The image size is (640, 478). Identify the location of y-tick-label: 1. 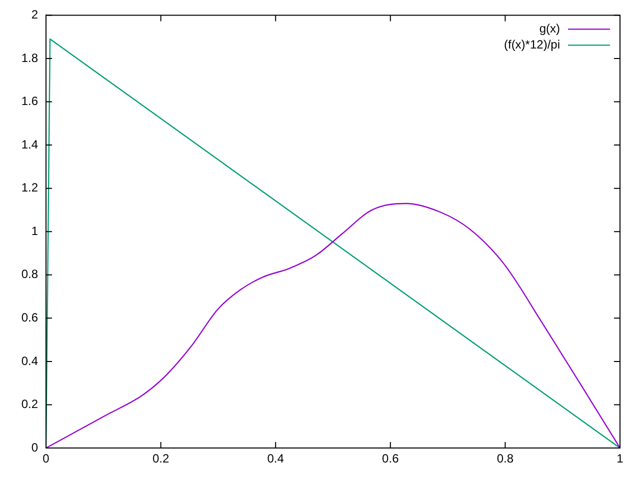
(34, 231).